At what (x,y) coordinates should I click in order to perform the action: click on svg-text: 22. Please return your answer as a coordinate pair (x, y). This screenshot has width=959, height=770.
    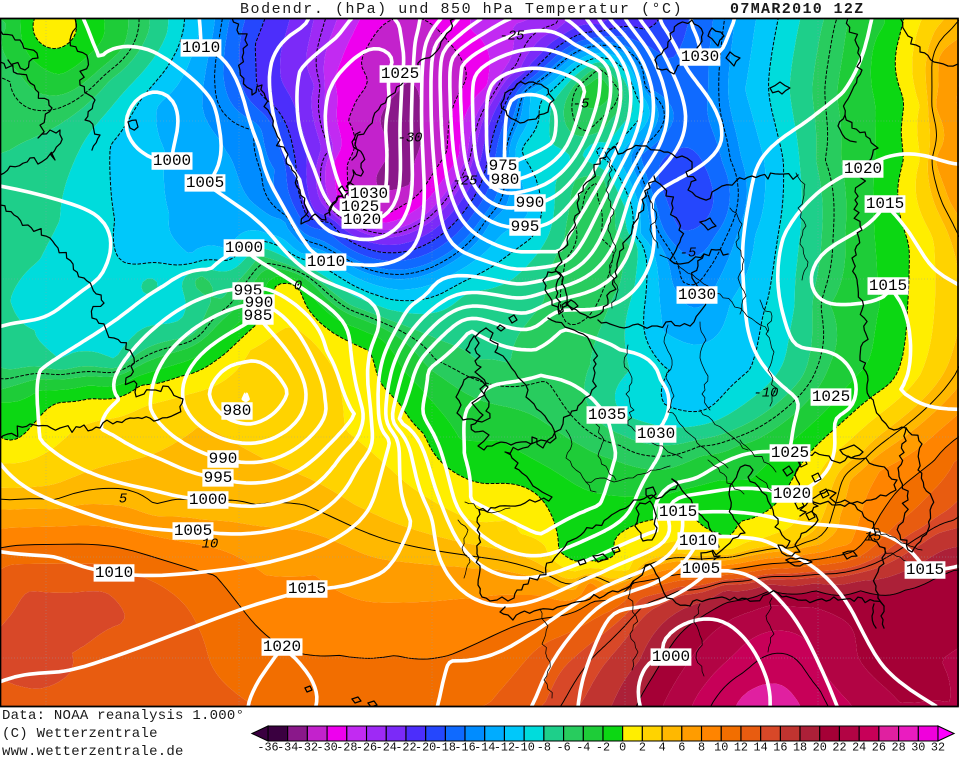
    Looking at the image, I should click on (839, 748).